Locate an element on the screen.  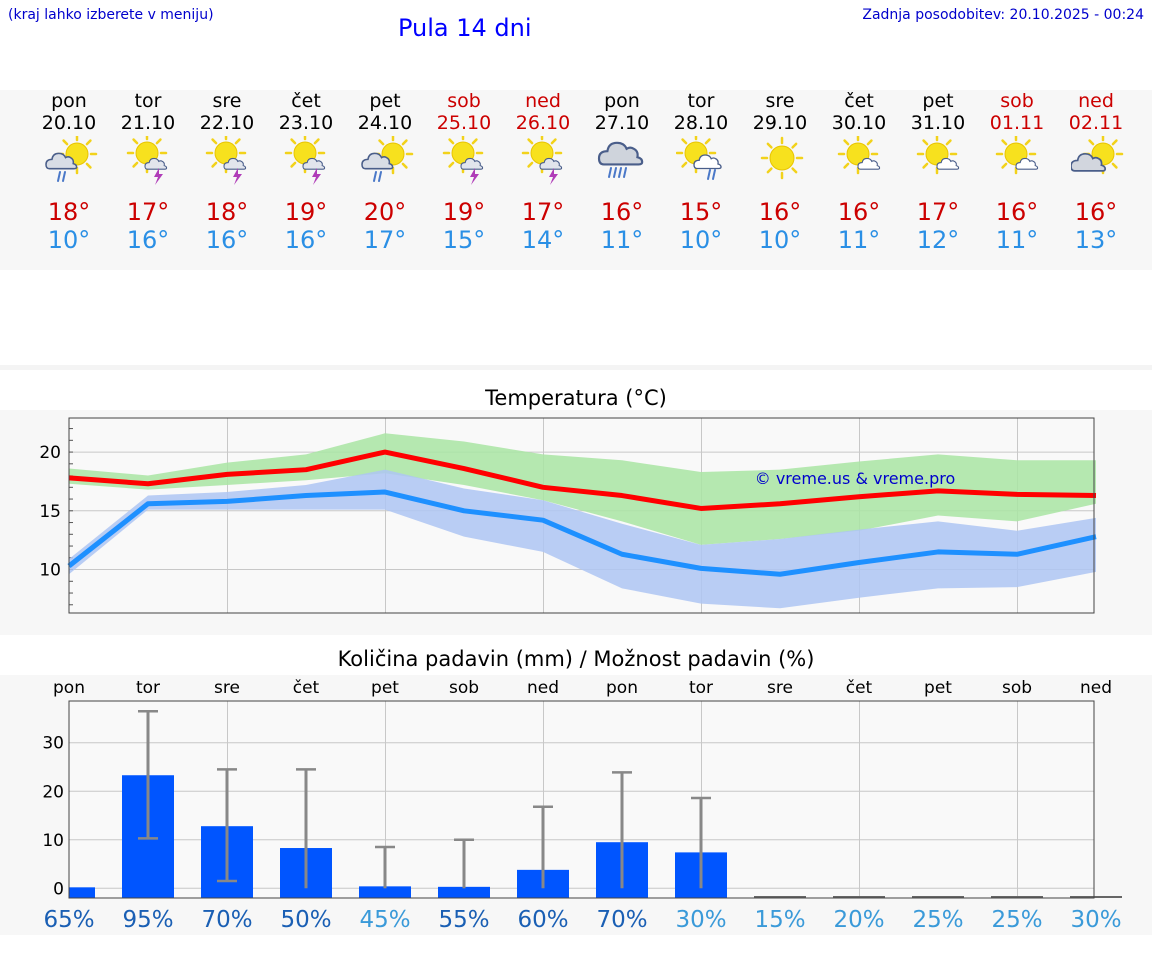
min-temperature: 13° is located at coordinates (1096, 240).